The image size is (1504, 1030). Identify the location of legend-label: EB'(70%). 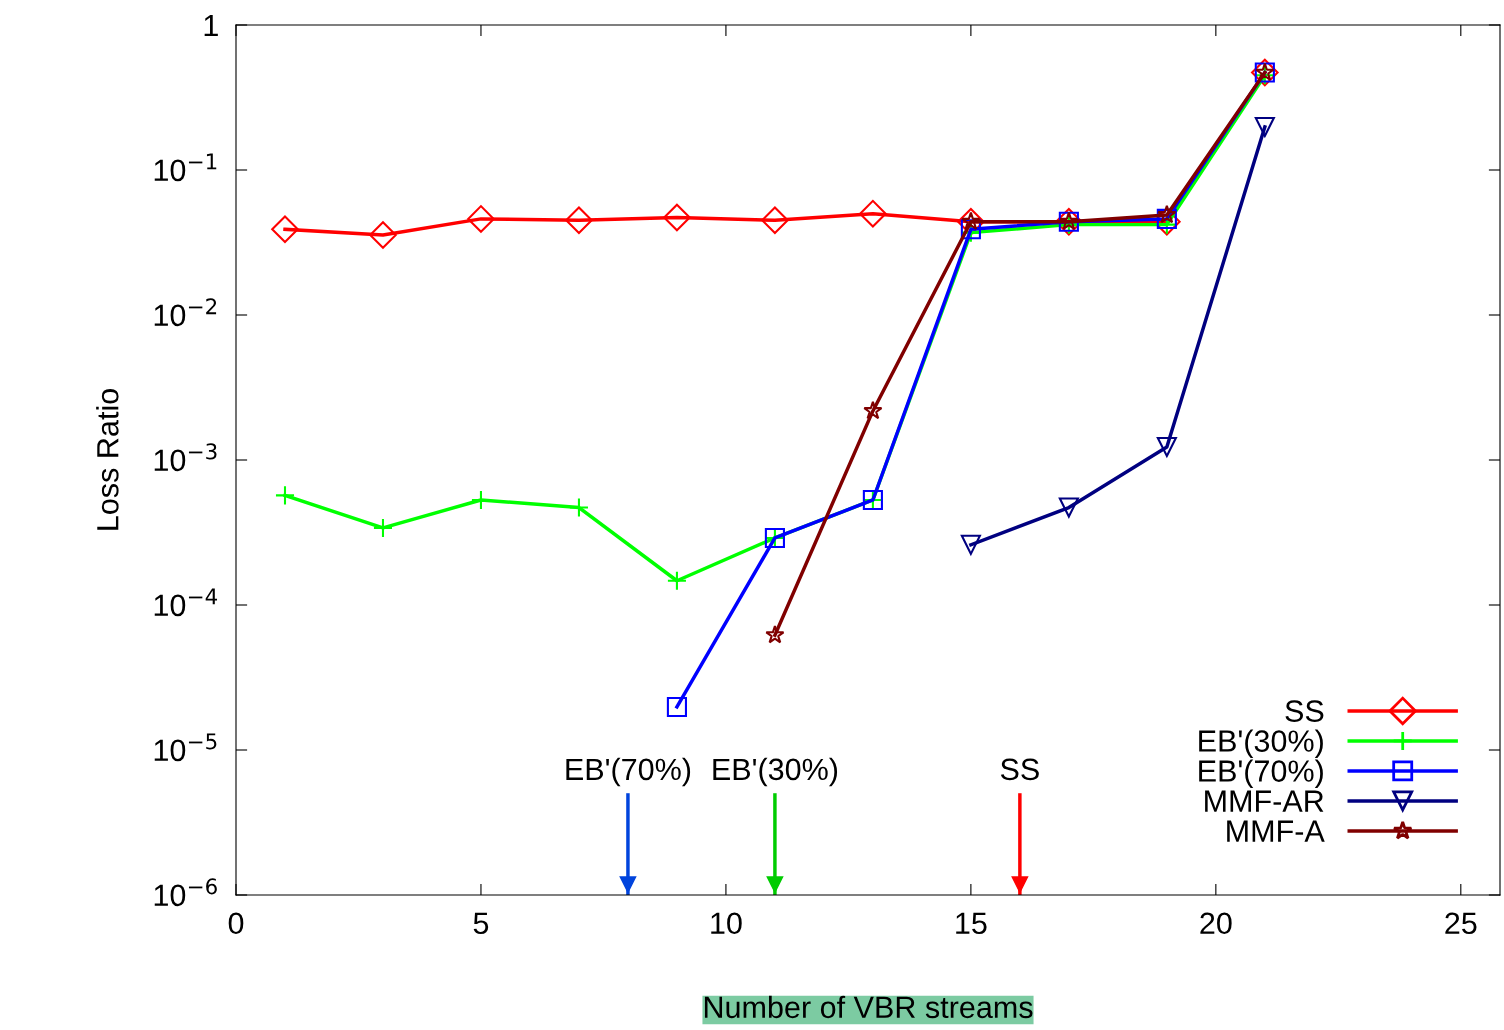
(1261, 773).